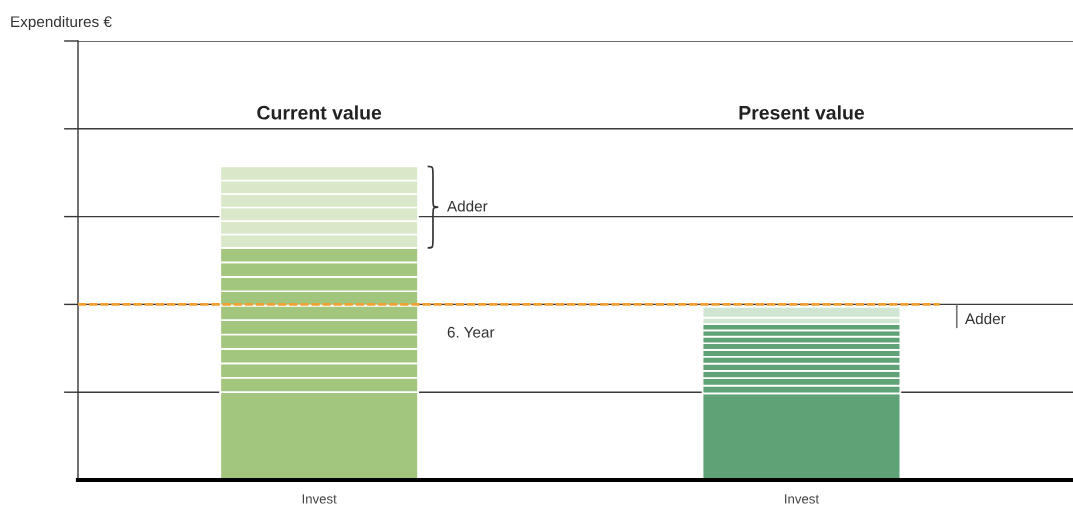  What do you see at coordinates (319, 112) in the screenshot?
I see `text: Current value` at bounding box center [319, 112].